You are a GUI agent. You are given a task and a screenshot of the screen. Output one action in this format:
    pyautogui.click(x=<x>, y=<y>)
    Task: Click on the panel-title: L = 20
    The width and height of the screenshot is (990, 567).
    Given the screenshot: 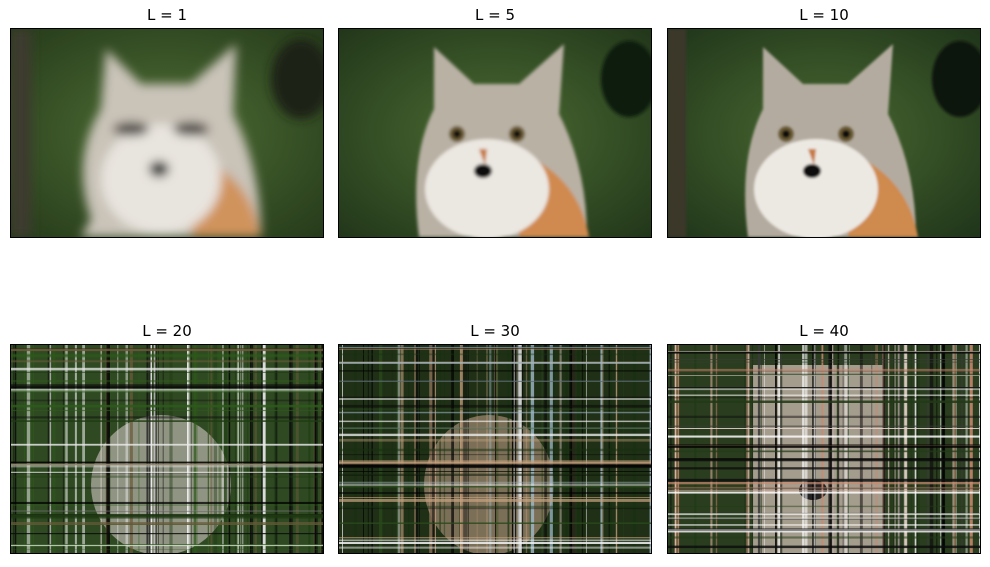 What is the action you would take?
    pyautogui.click(x=167, y=331)
    